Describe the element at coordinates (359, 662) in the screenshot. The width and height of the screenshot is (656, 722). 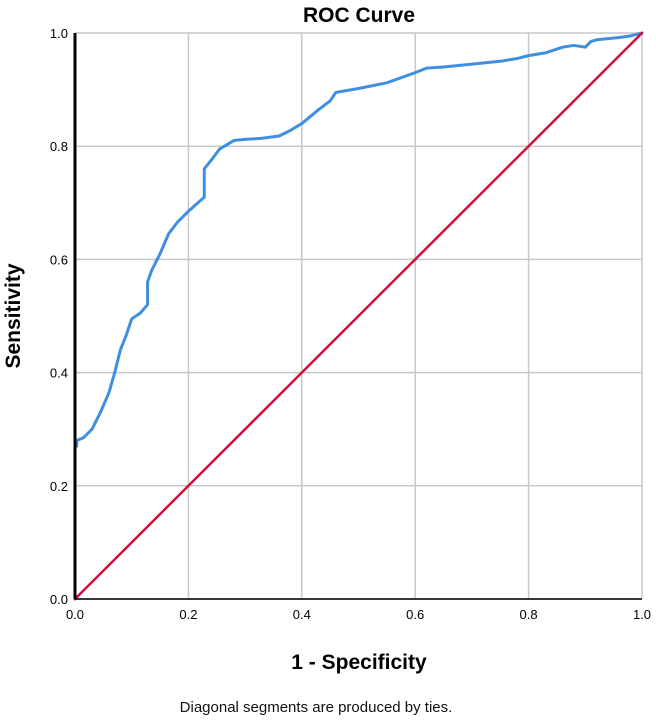
I see `x-axis-label: 1 - Specificity` at that location.